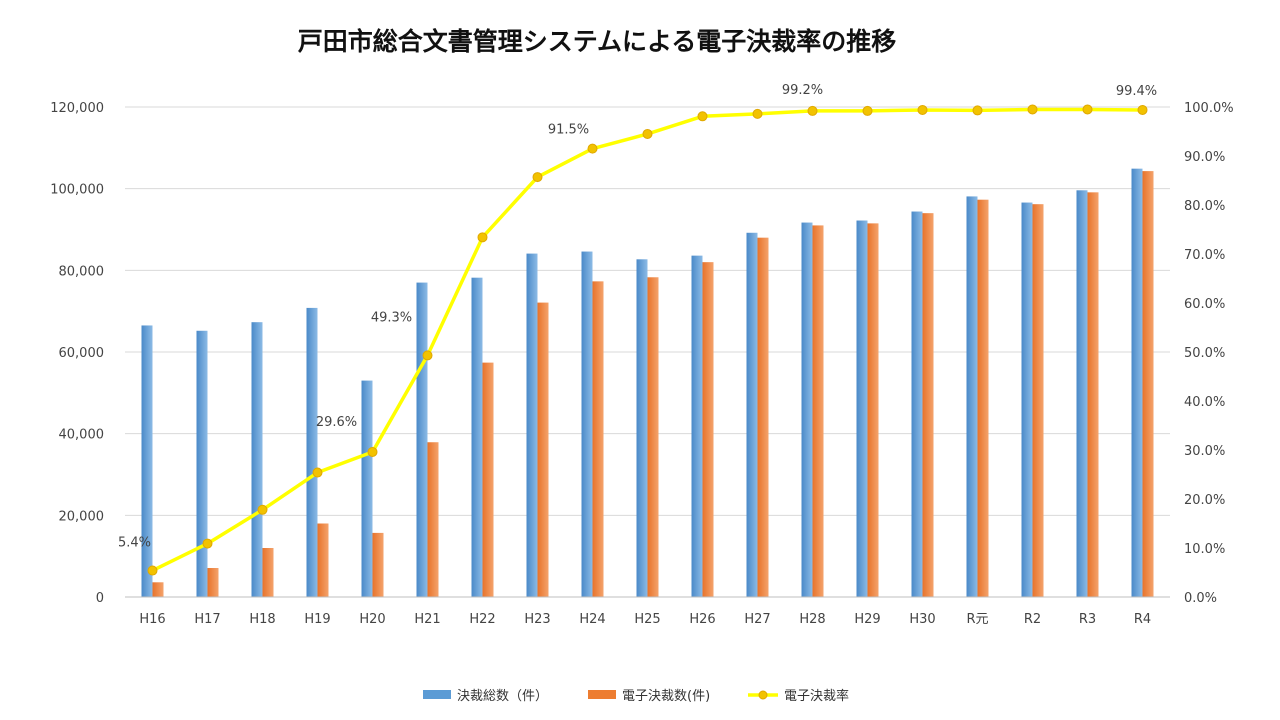  Describe the element at coordinates (262, 619) in the screenshot. I see `x-axis-tick-label: H18` at that location.